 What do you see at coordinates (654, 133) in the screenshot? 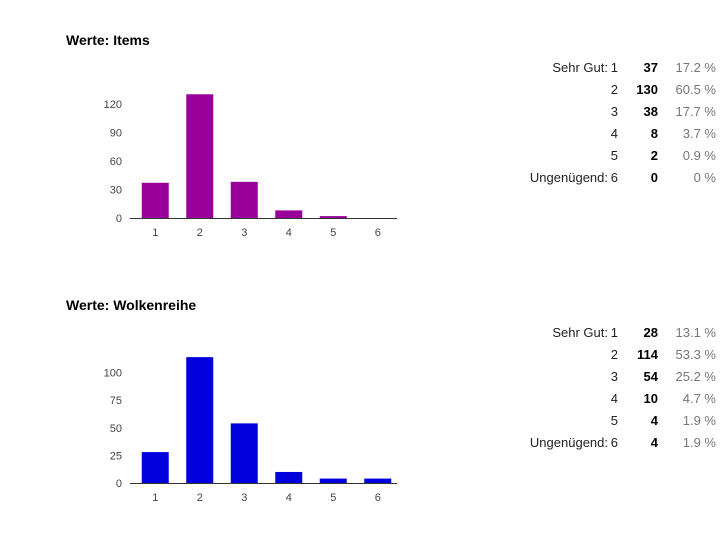
I see `count-value: 8` at bounding box center [654, 133].